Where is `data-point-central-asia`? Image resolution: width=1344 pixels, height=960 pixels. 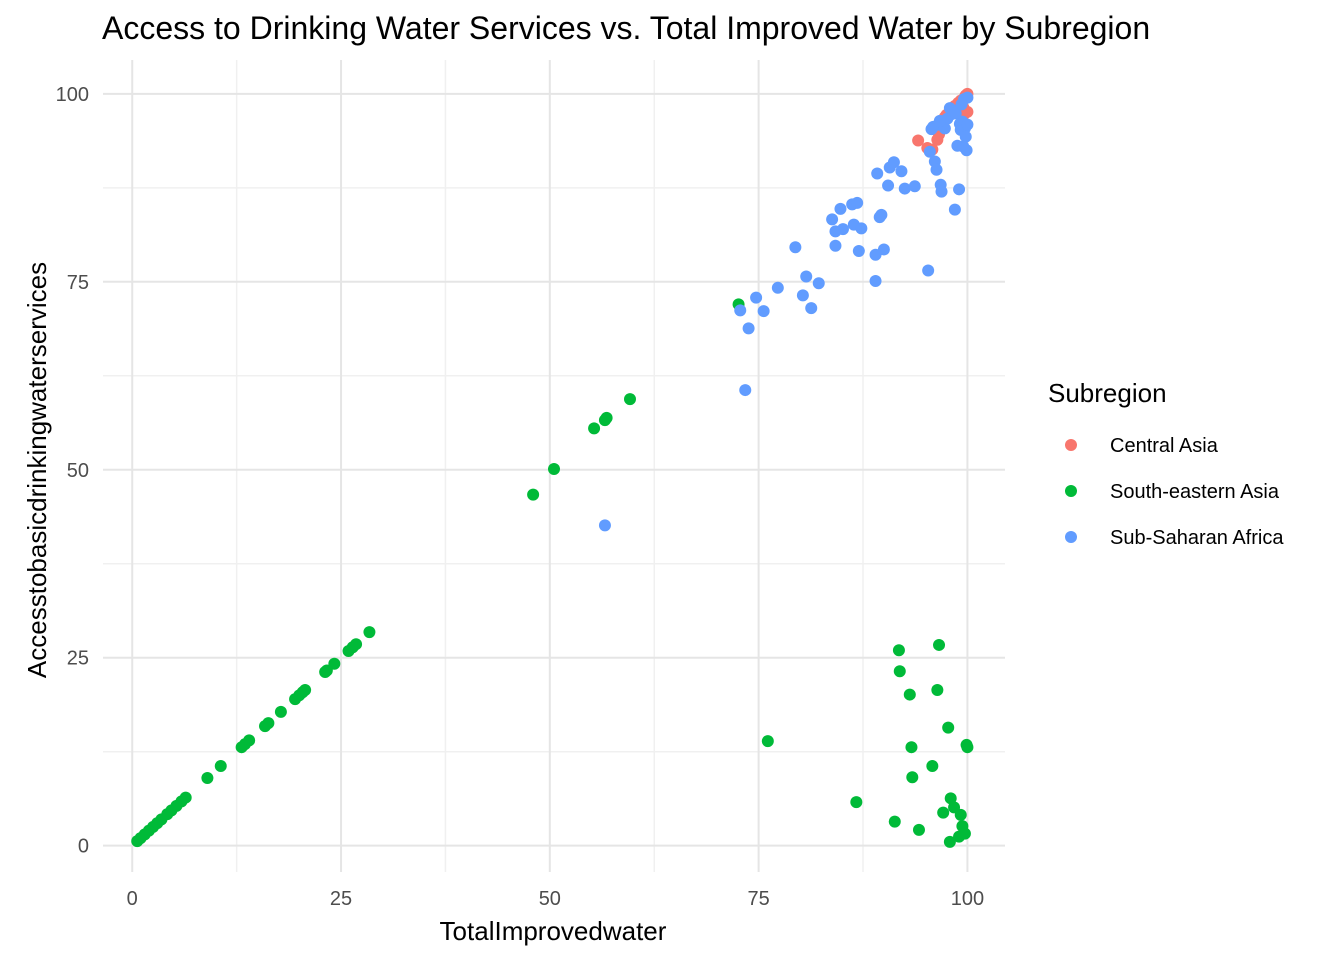 data-point-central-asia is located at coordinates (918, 140).